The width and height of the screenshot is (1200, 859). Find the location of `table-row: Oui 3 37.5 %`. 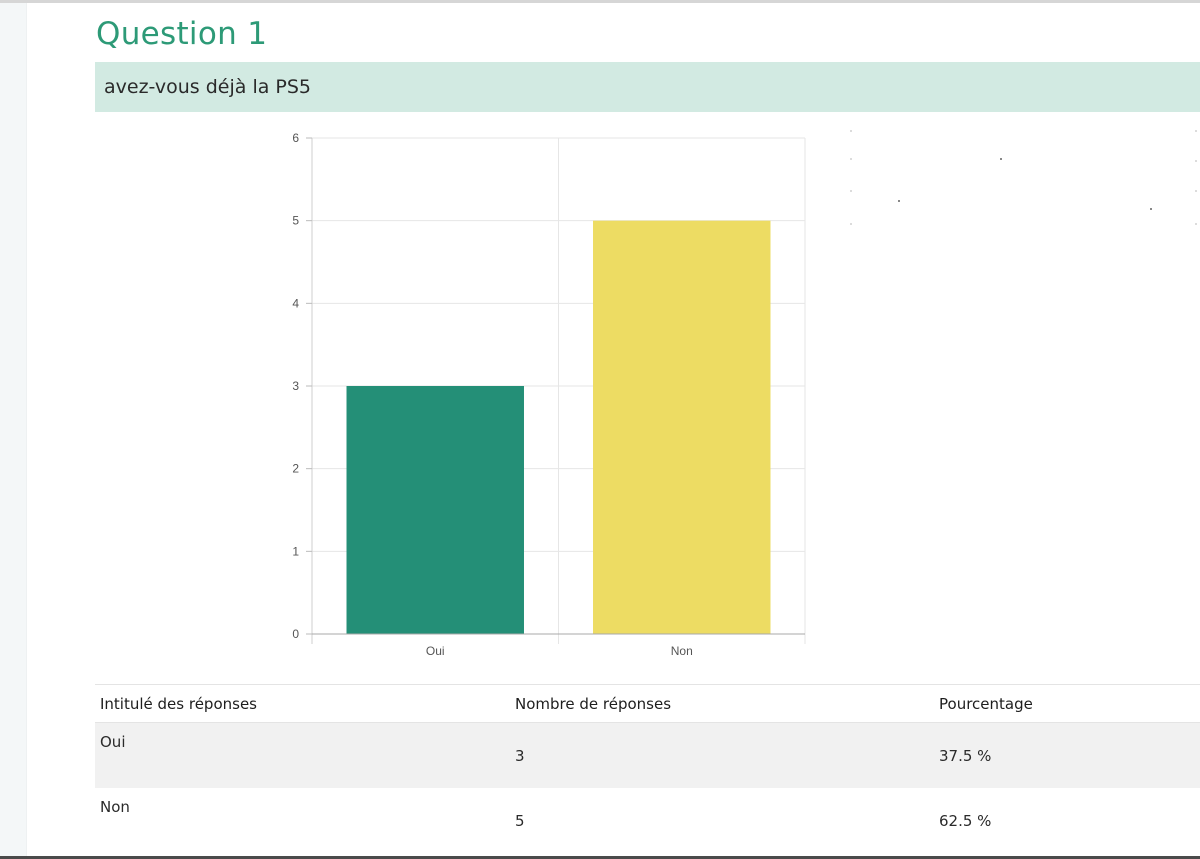

table-row: Oui 3 37.5 % is located at coordinates (647, 755).